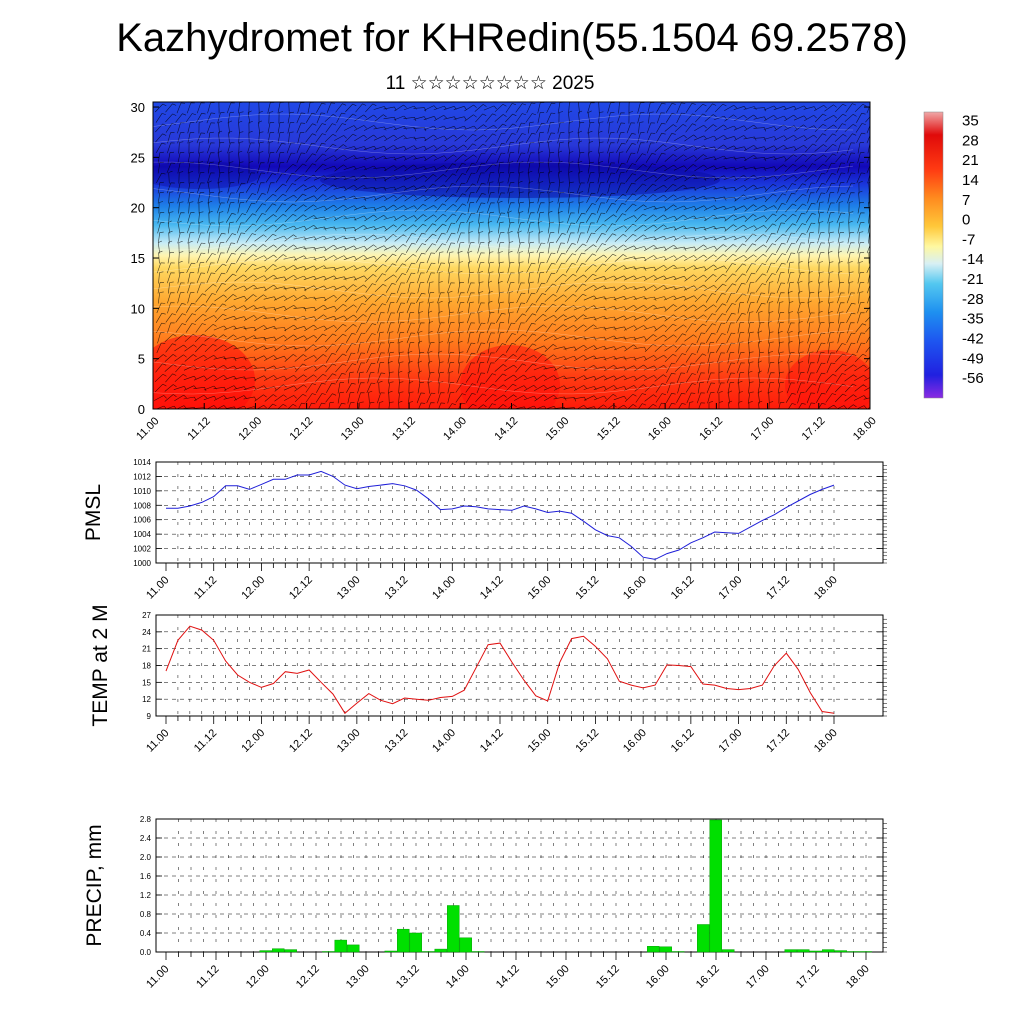  What do you see at coordinates (146, 632) in the screenshot?
I see `y-tick-label: 24` at bounding box center [146, 632].